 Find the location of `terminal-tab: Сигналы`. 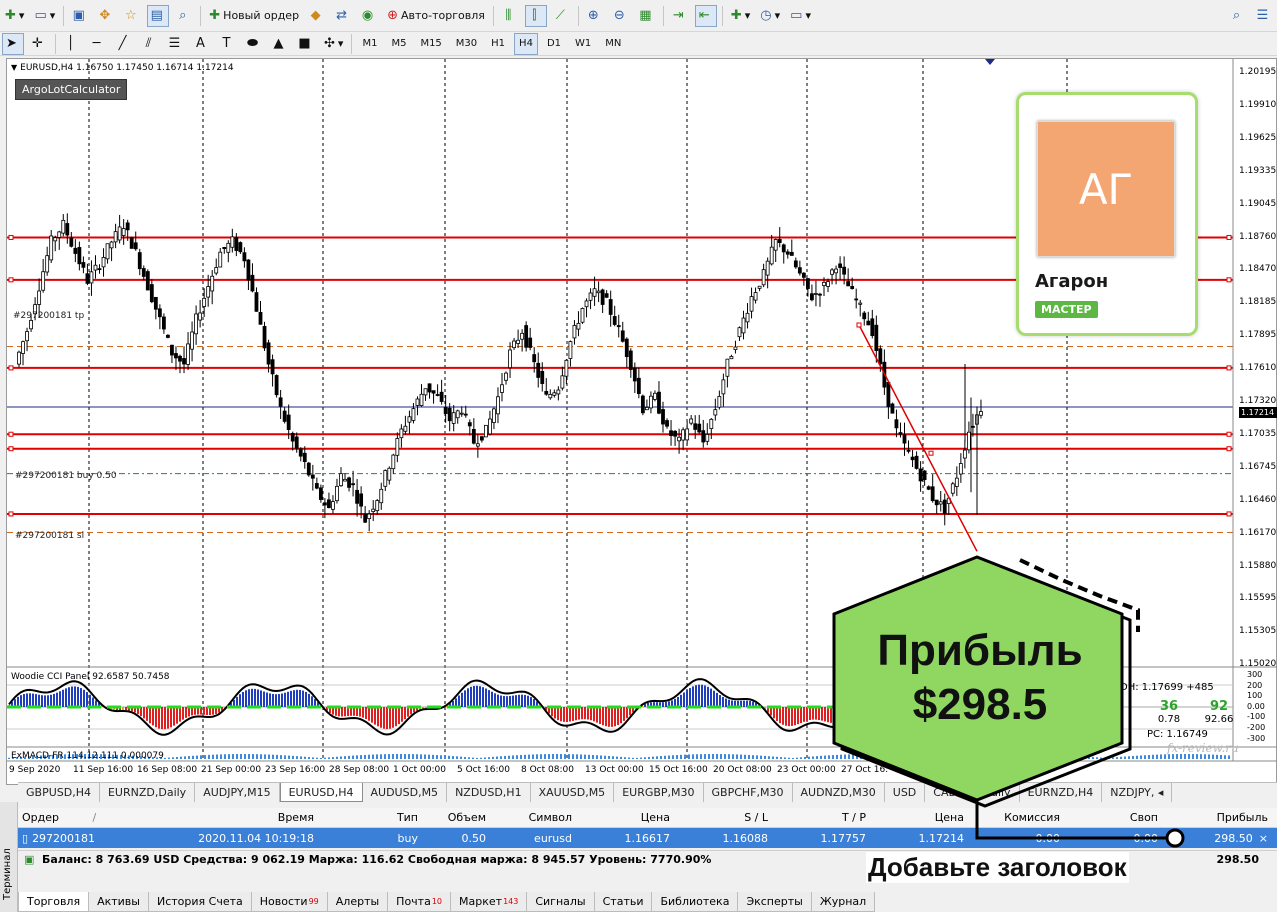

terminal-tab: Сигналы is located at coordinates (560, 902).